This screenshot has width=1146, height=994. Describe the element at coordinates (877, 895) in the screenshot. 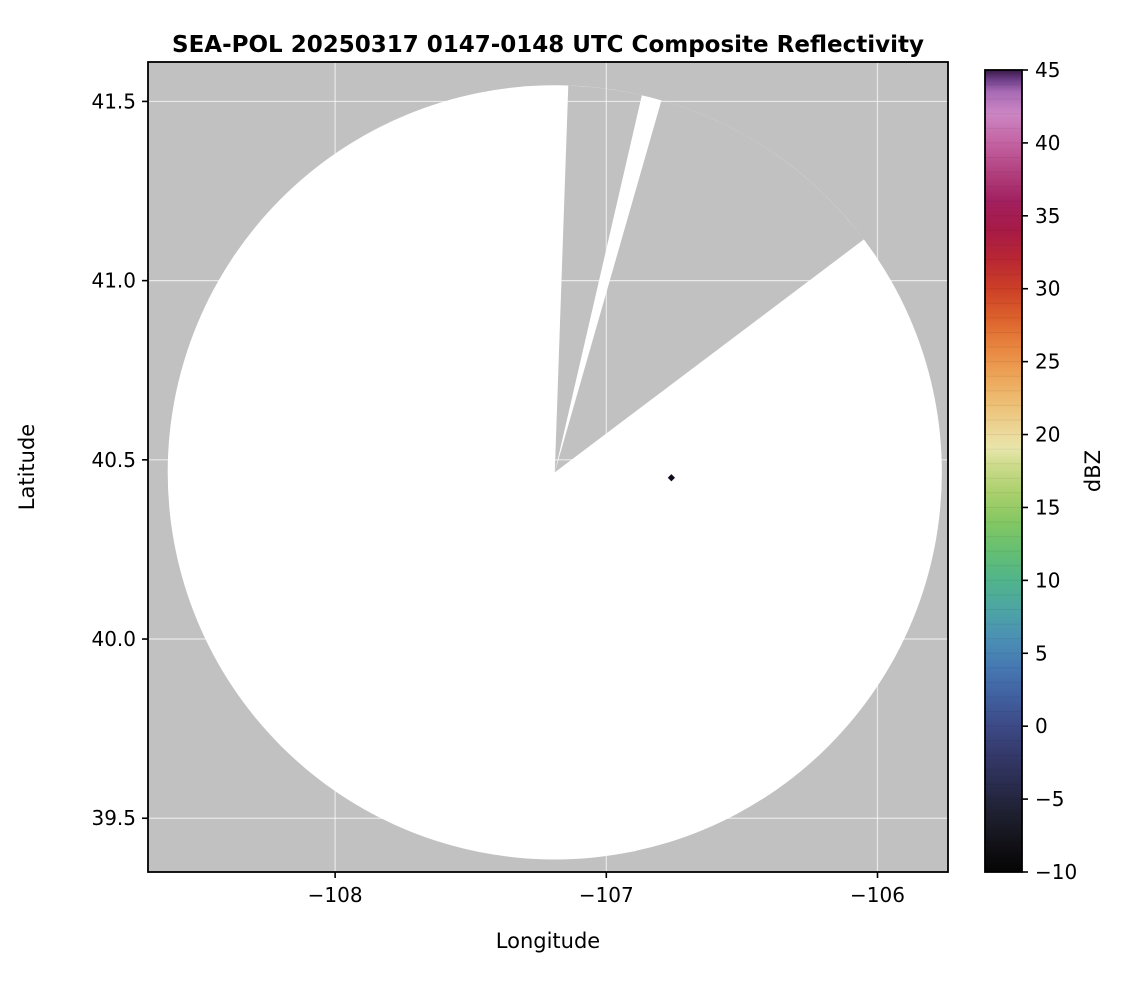

I see `x-tick-label: −106` at that location.